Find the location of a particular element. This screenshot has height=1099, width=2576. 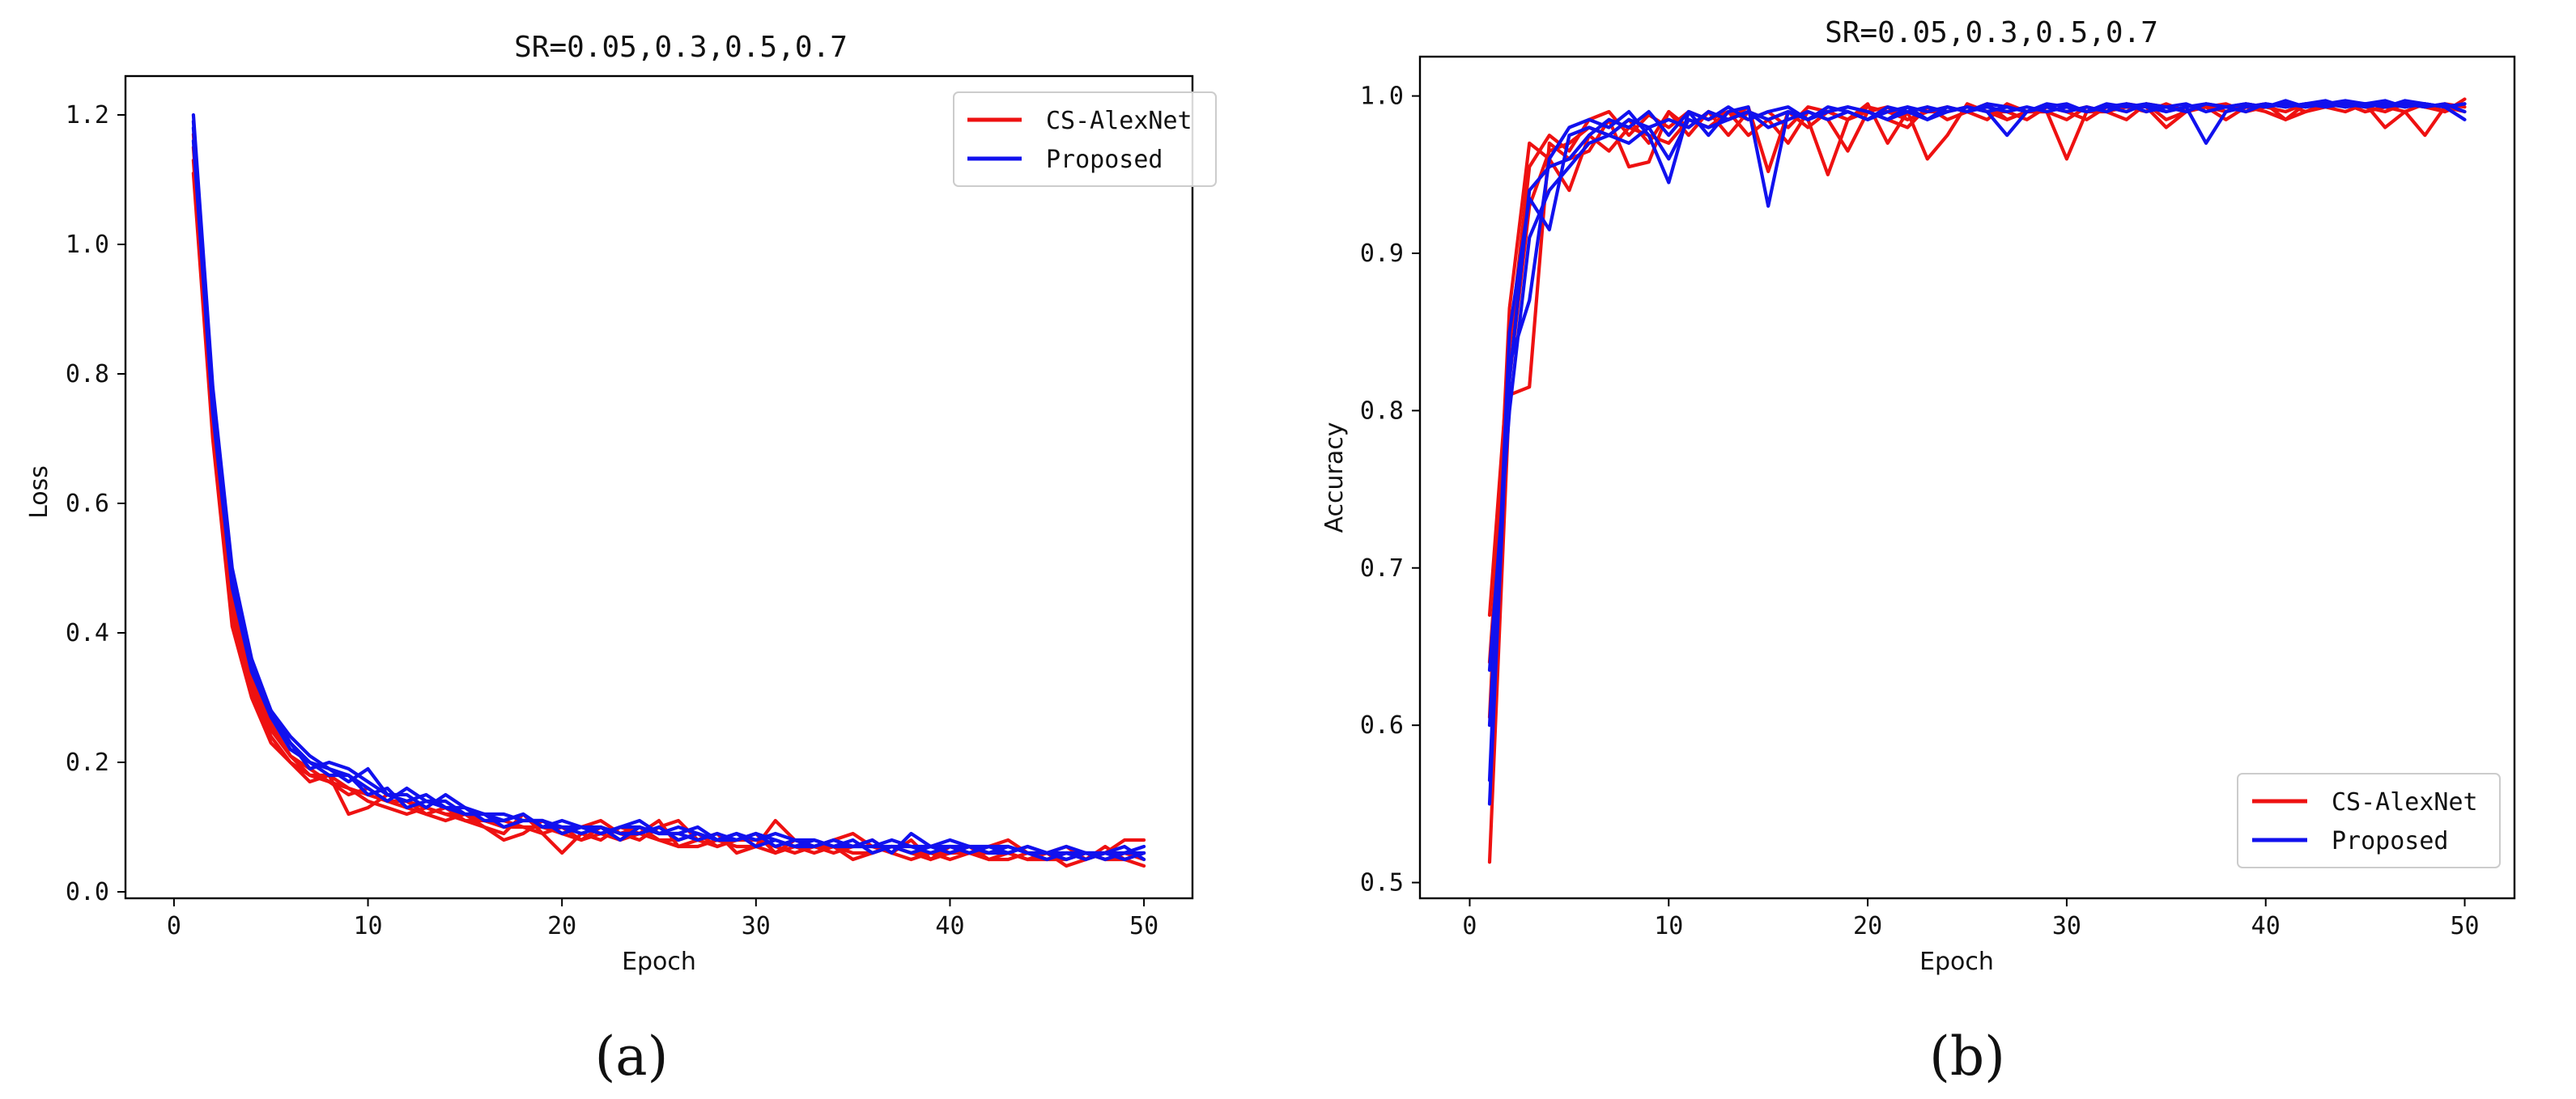

loss-y-tick-label: 0.8 is located at coordinates (87, 374).